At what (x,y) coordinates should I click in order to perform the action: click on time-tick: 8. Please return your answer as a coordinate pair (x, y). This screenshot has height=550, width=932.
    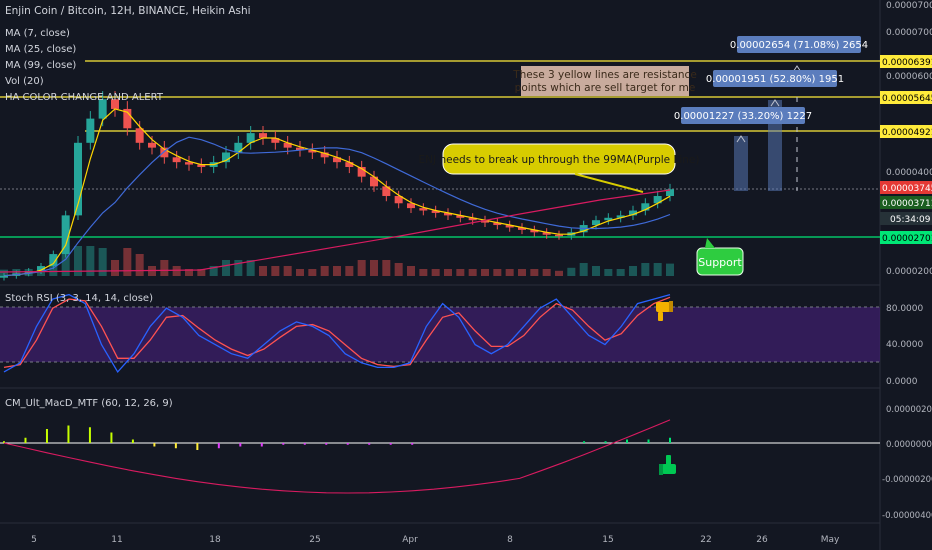
    Looking at the image, I should click on (510, 540).